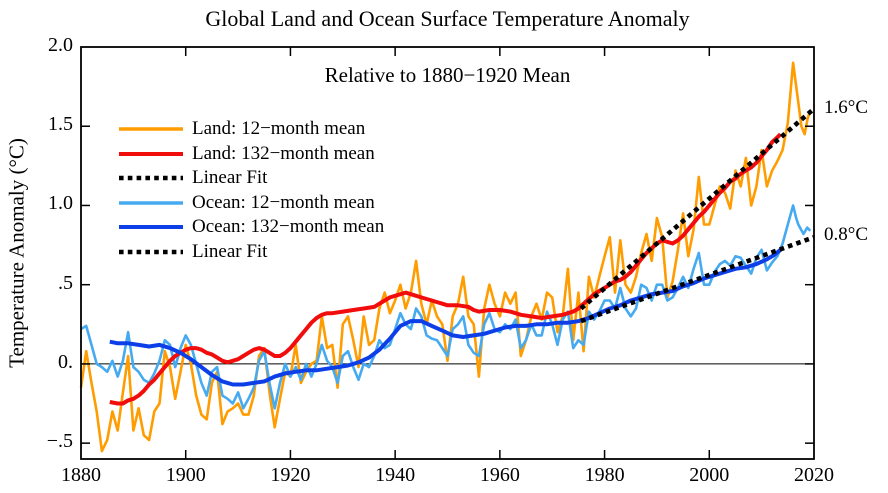  What do you see at coordinates (151, 202) in the screenshot?
I see `legend-swatch-ocean-12mo` at bounding box center [151, 202].